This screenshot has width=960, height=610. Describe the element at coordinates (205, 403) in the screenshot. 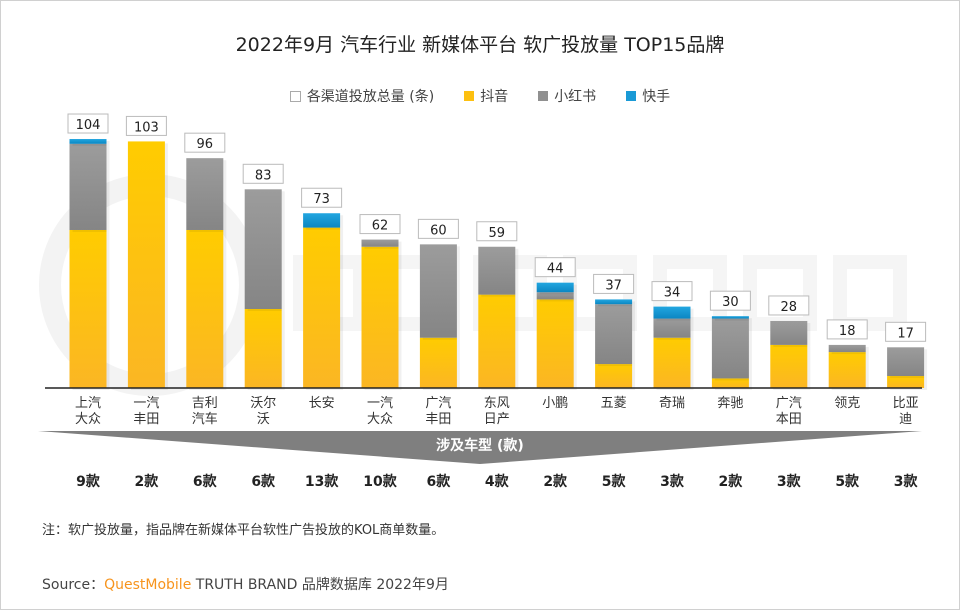

I see `category-label: 吉利` at that location.